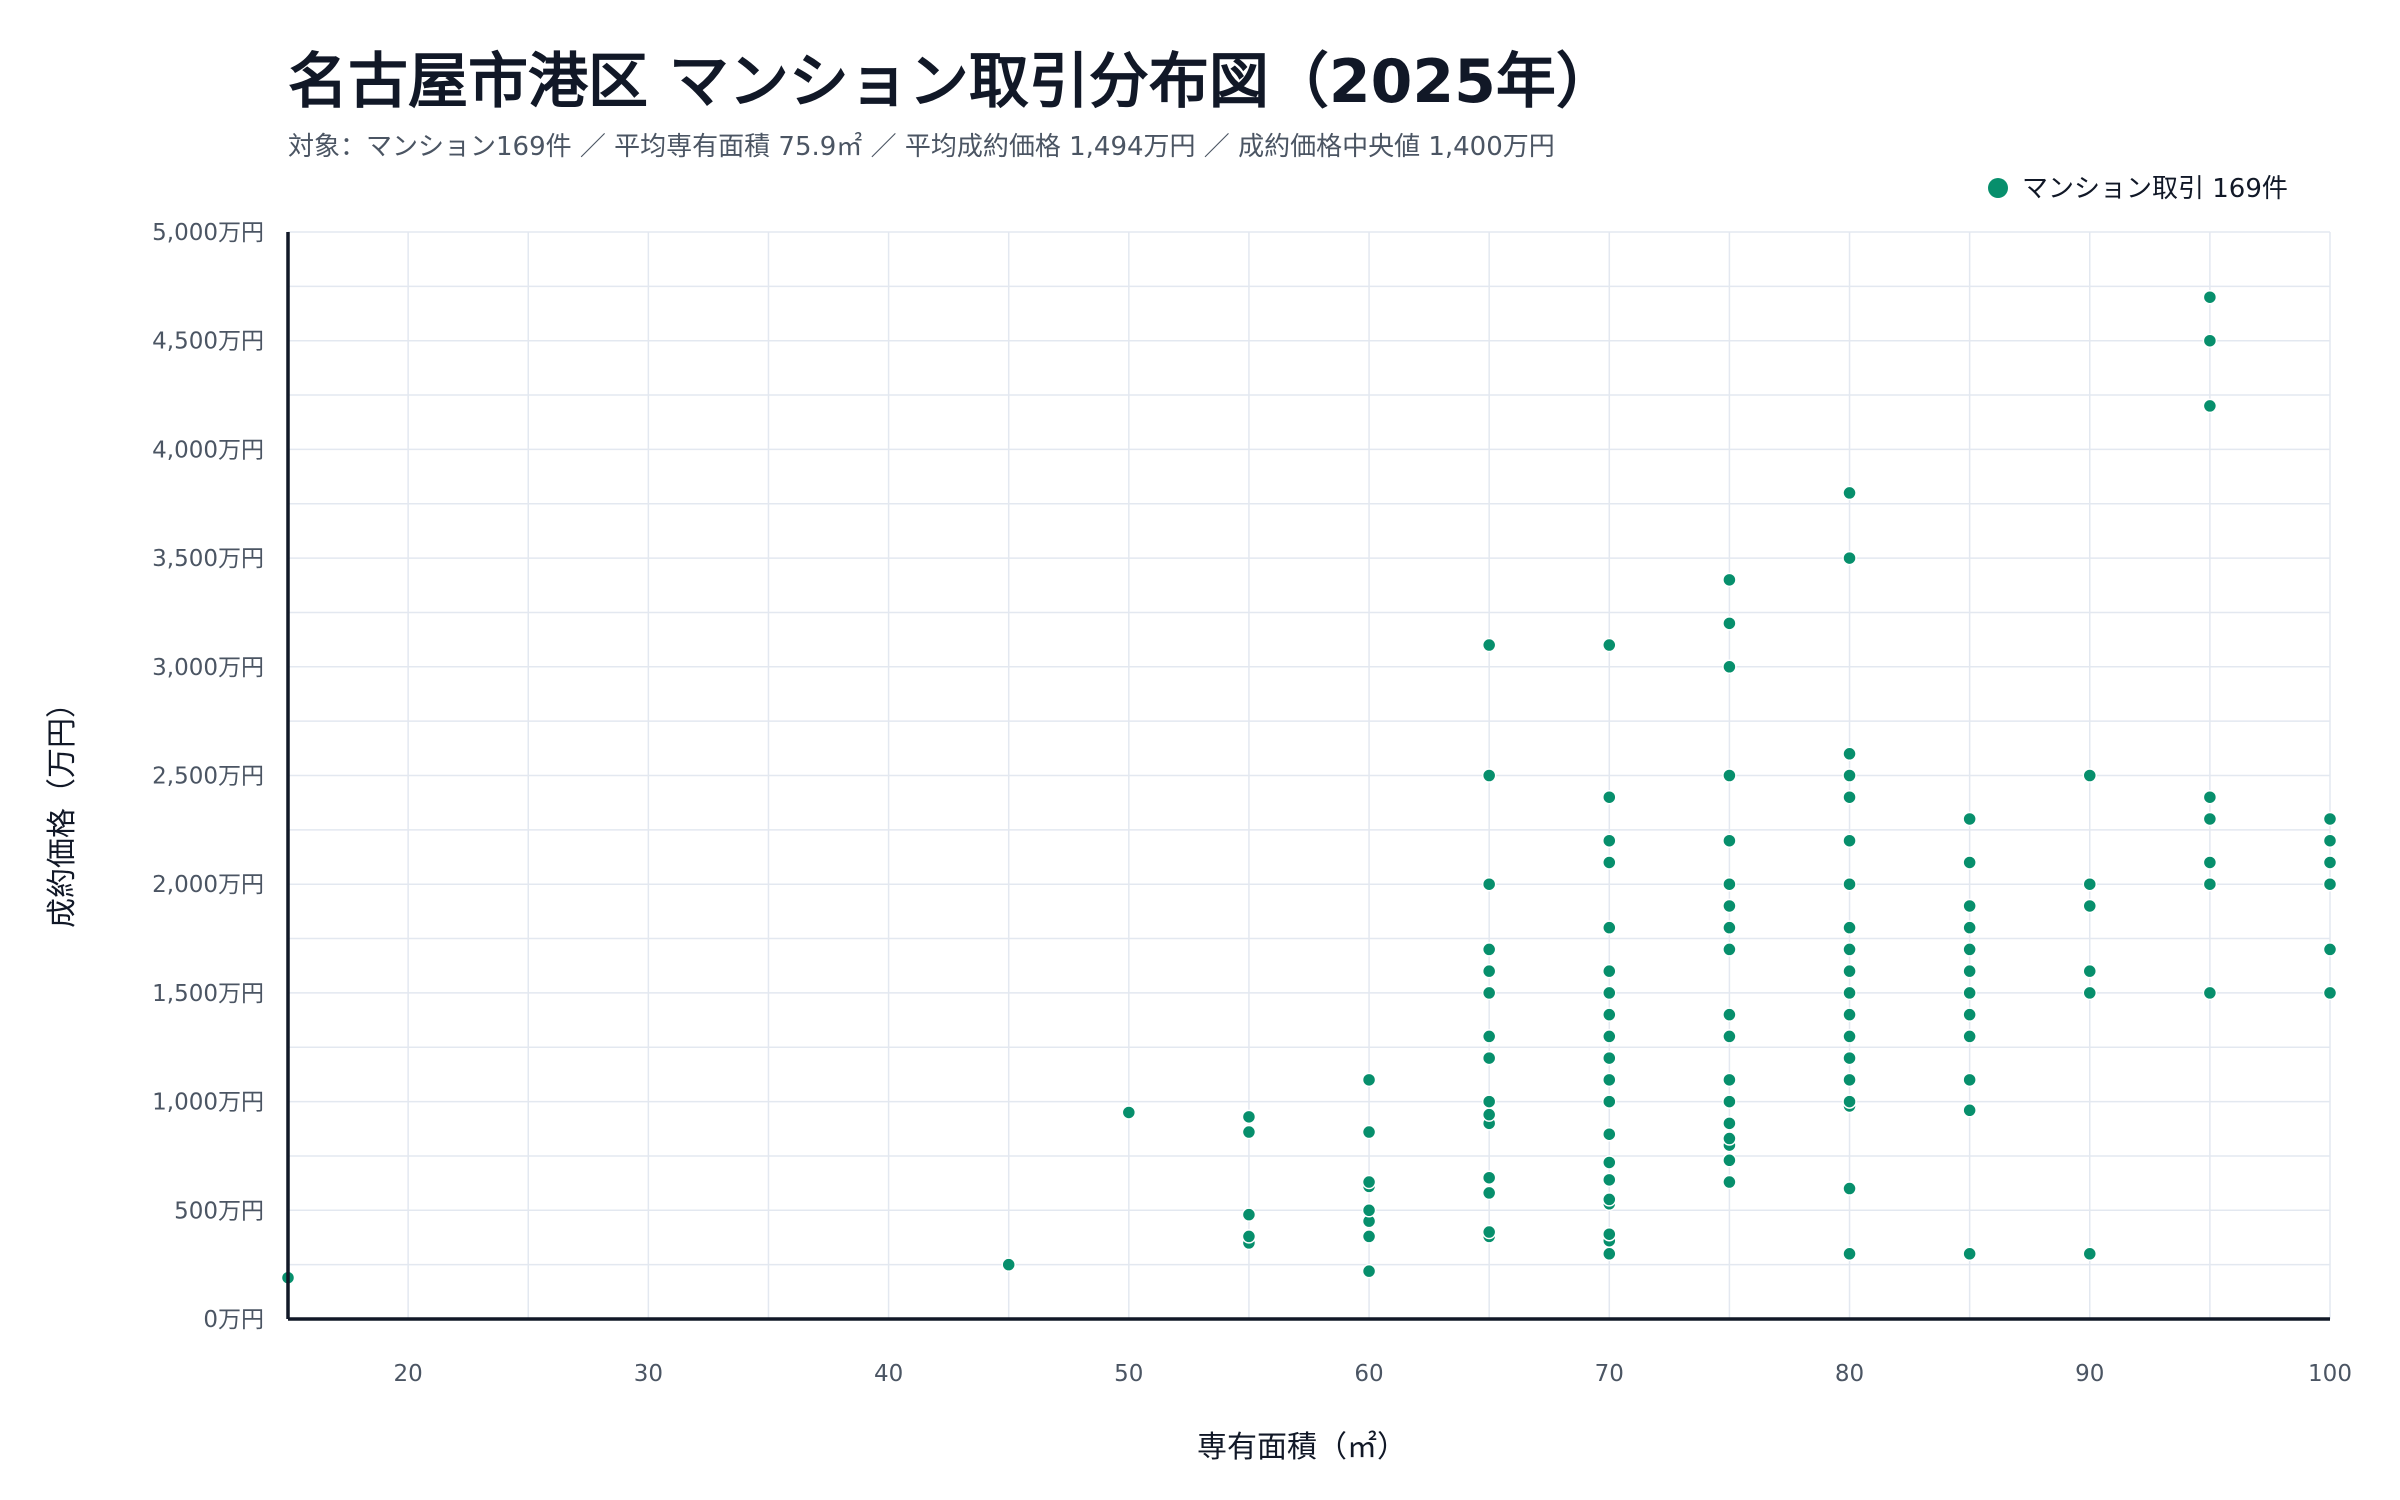 This screenshot has height=1500, width=2400. I want to click on x-axis-ticks: 20 30 40 50 60 70 80 90 100, so click(1372, 1374).